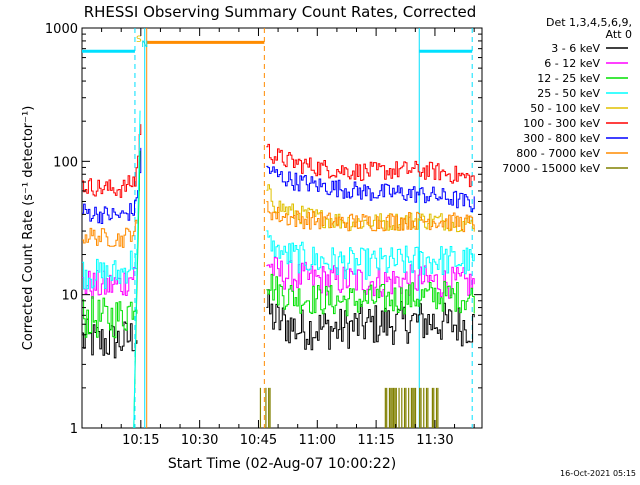  Describe the element at coordinates (140, 440) in the screenshot. I see `x-tick-label: 10:15` at that location.